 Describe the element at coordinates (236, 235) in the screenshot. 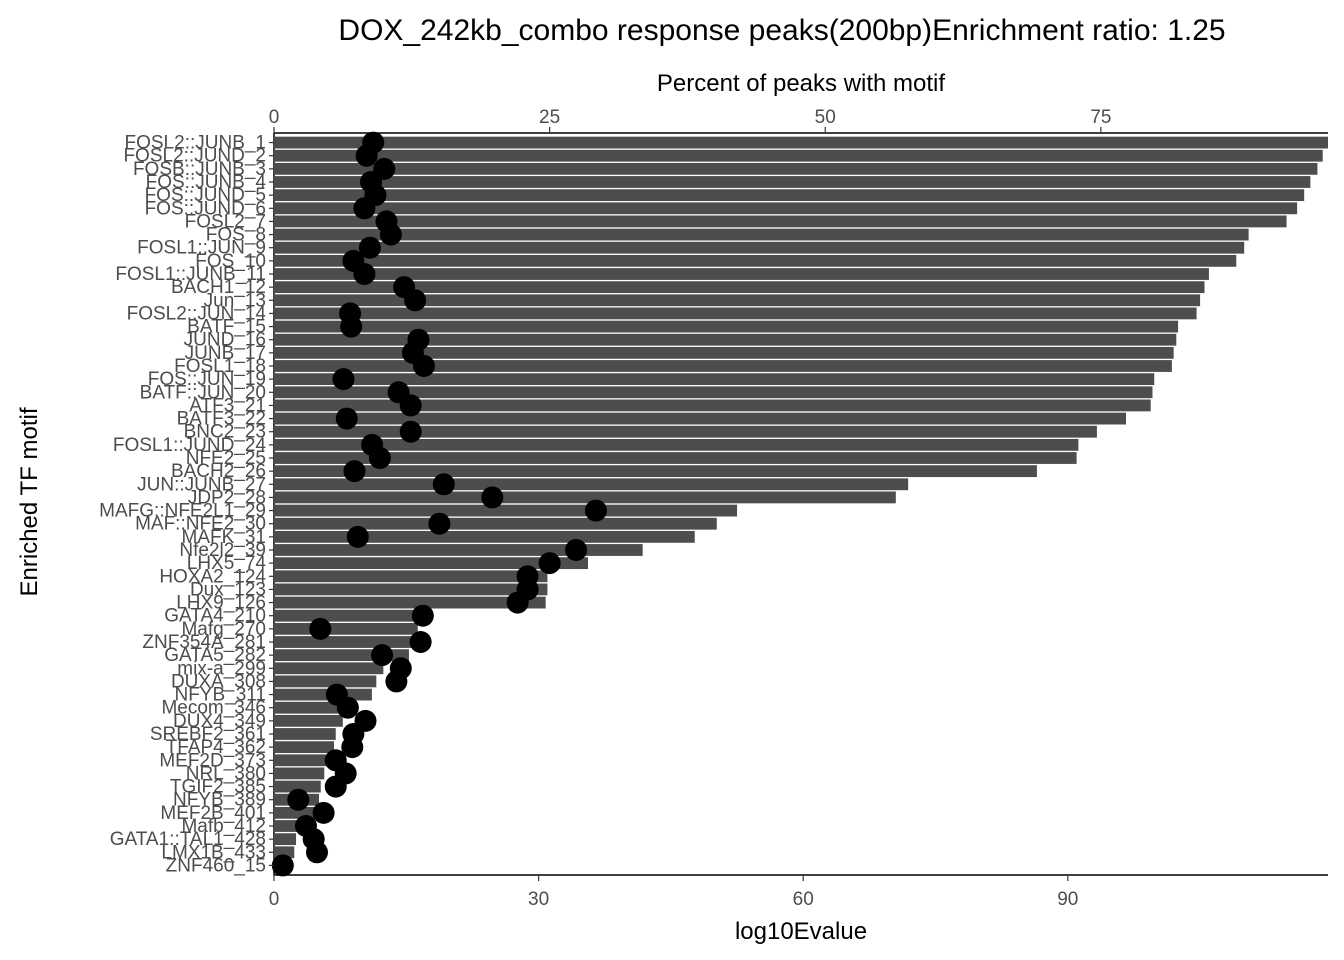

I see `category-label: FOS_8` at that location.